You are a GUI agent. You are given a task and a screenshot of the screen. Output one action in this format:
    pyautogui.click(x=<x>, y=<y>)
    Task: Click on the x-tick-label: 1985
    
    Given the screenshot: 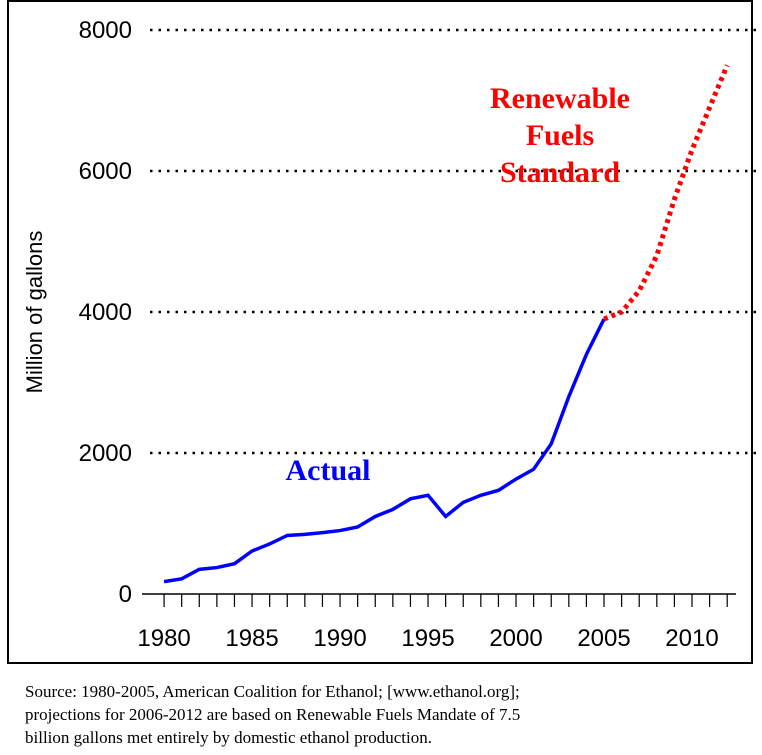 What is the action you would take?
    pyautogui.click(x=251, y=638)
    